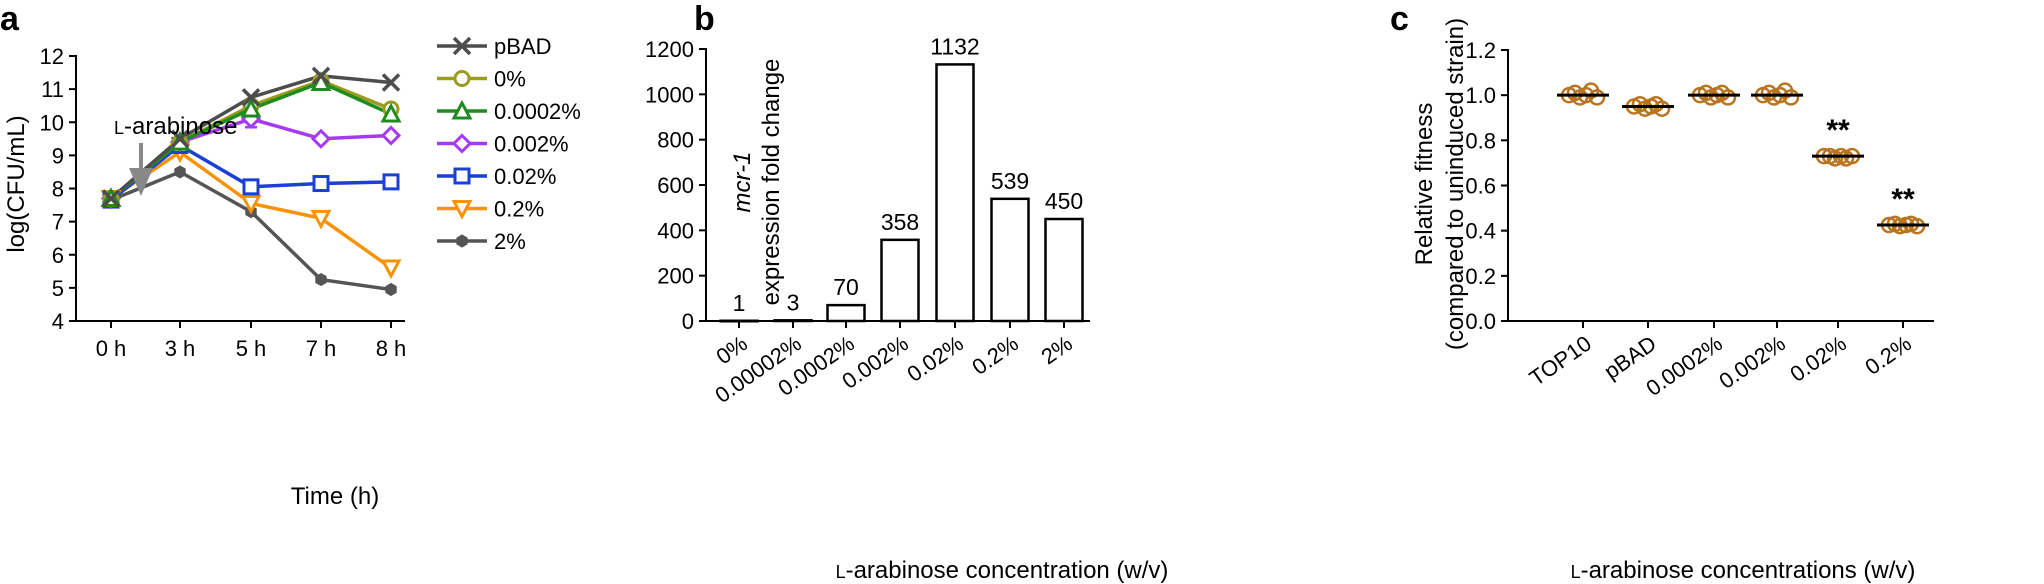  I want to click on legend-label: 0.02%, so click(525, 176).